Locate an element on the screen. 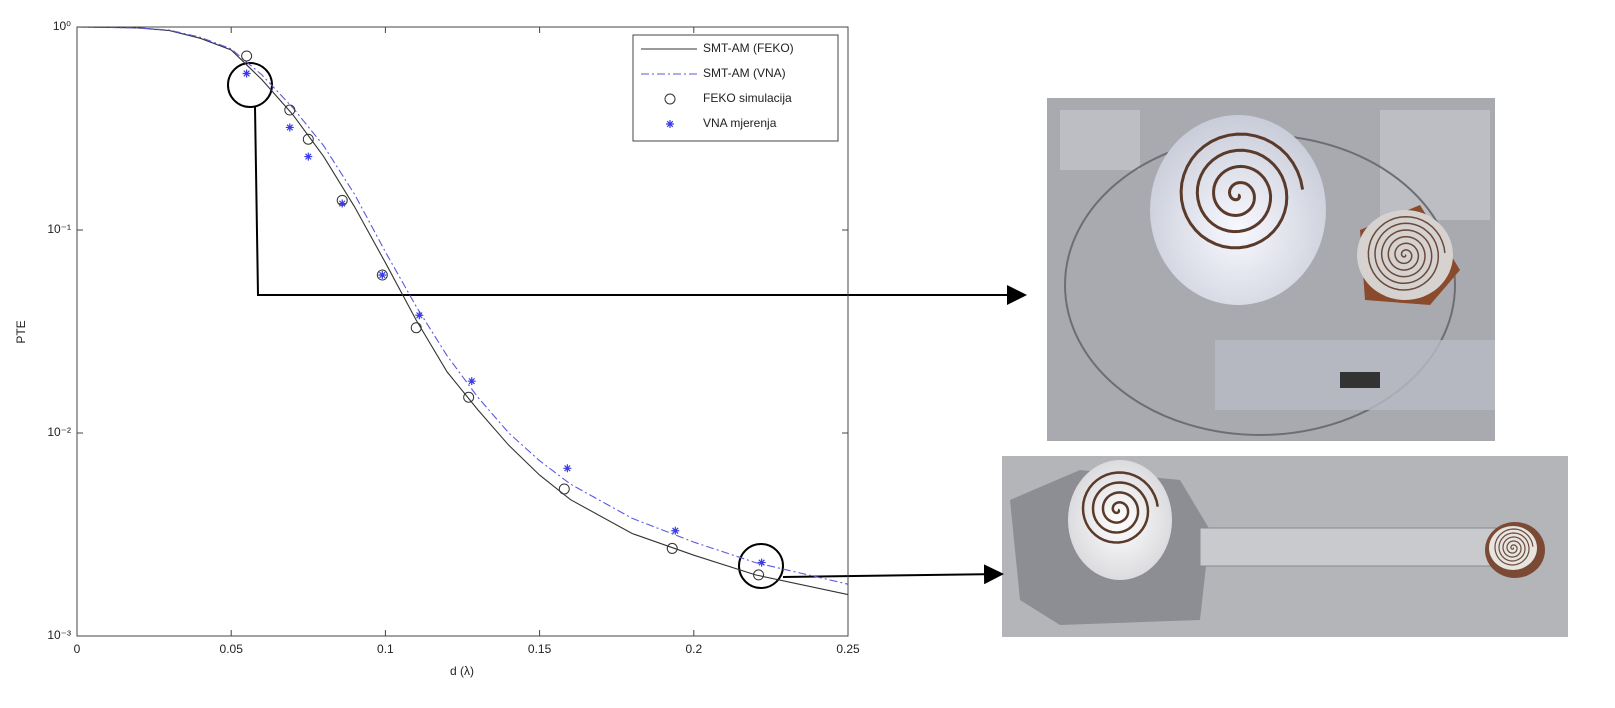 This screenshot has height=708, width=1615. photo-top is located at coordinates (1271, 269).